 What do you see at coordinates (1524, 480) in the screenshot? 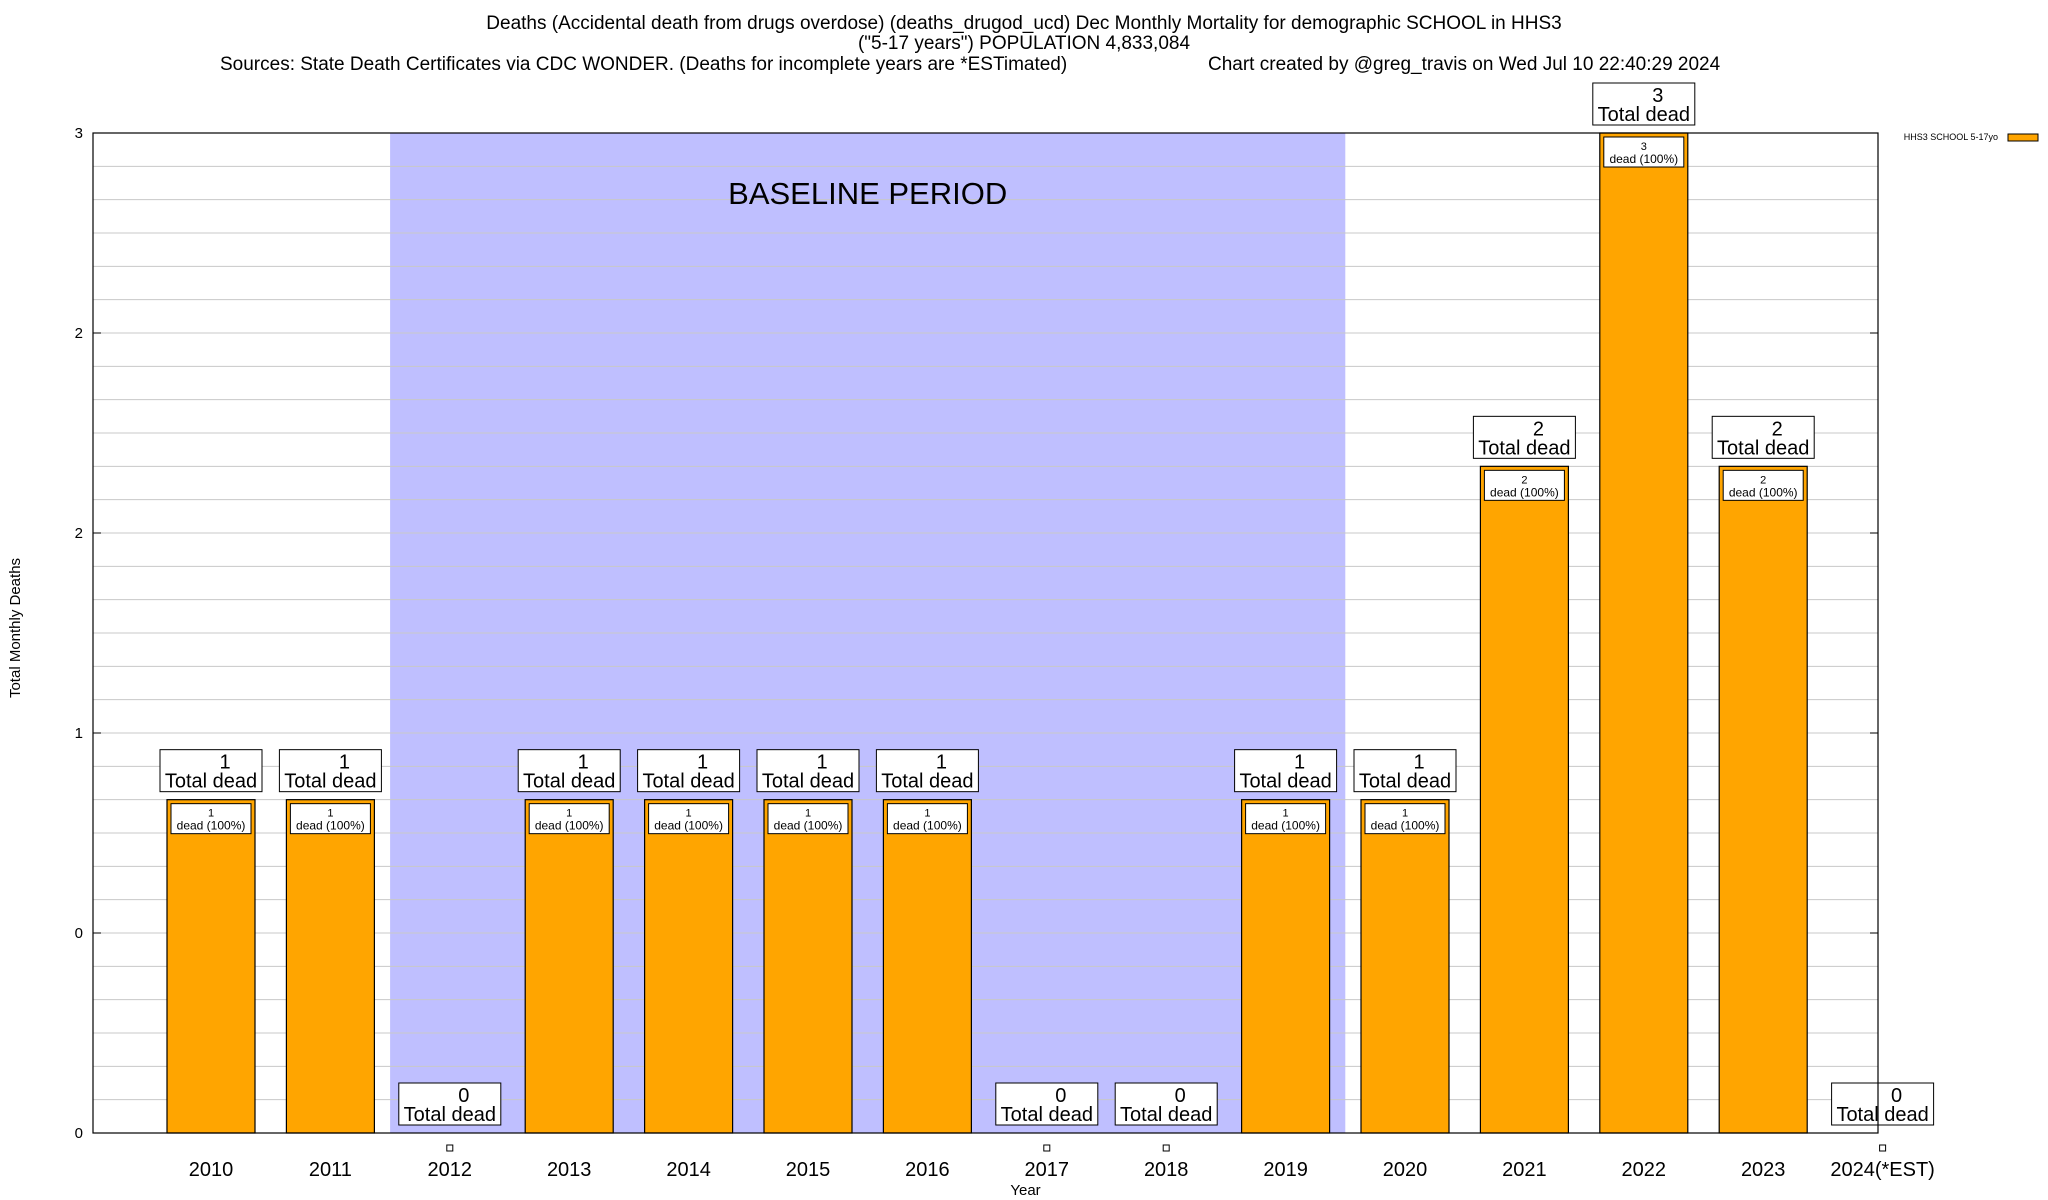
I see `inner-label-value: 2` at bounding box center [1524, 480].